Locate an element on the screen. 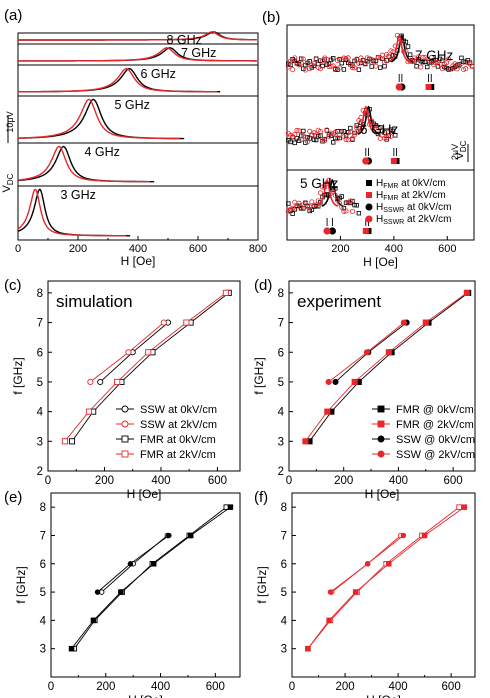  legend-entry: HSSWR at 2kV/cm is located at coordinates (413, 220).